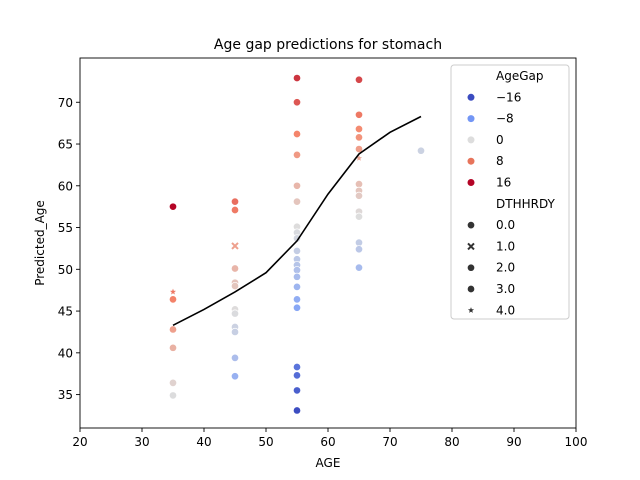 This screenshot has height=480, width=640. Describe the element at coordinates (328, 463) in the screenshot. I see `x-axis-label: AGE` at that location.